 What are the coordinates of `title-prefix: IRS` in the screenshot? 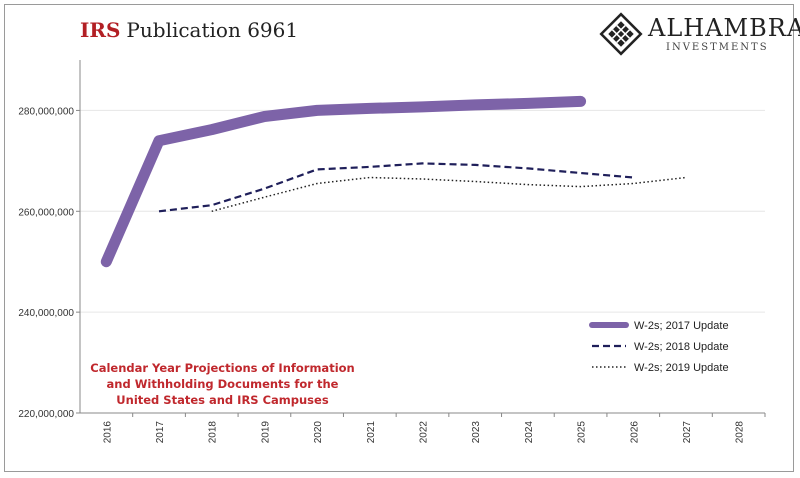 It's located at (100, 30).